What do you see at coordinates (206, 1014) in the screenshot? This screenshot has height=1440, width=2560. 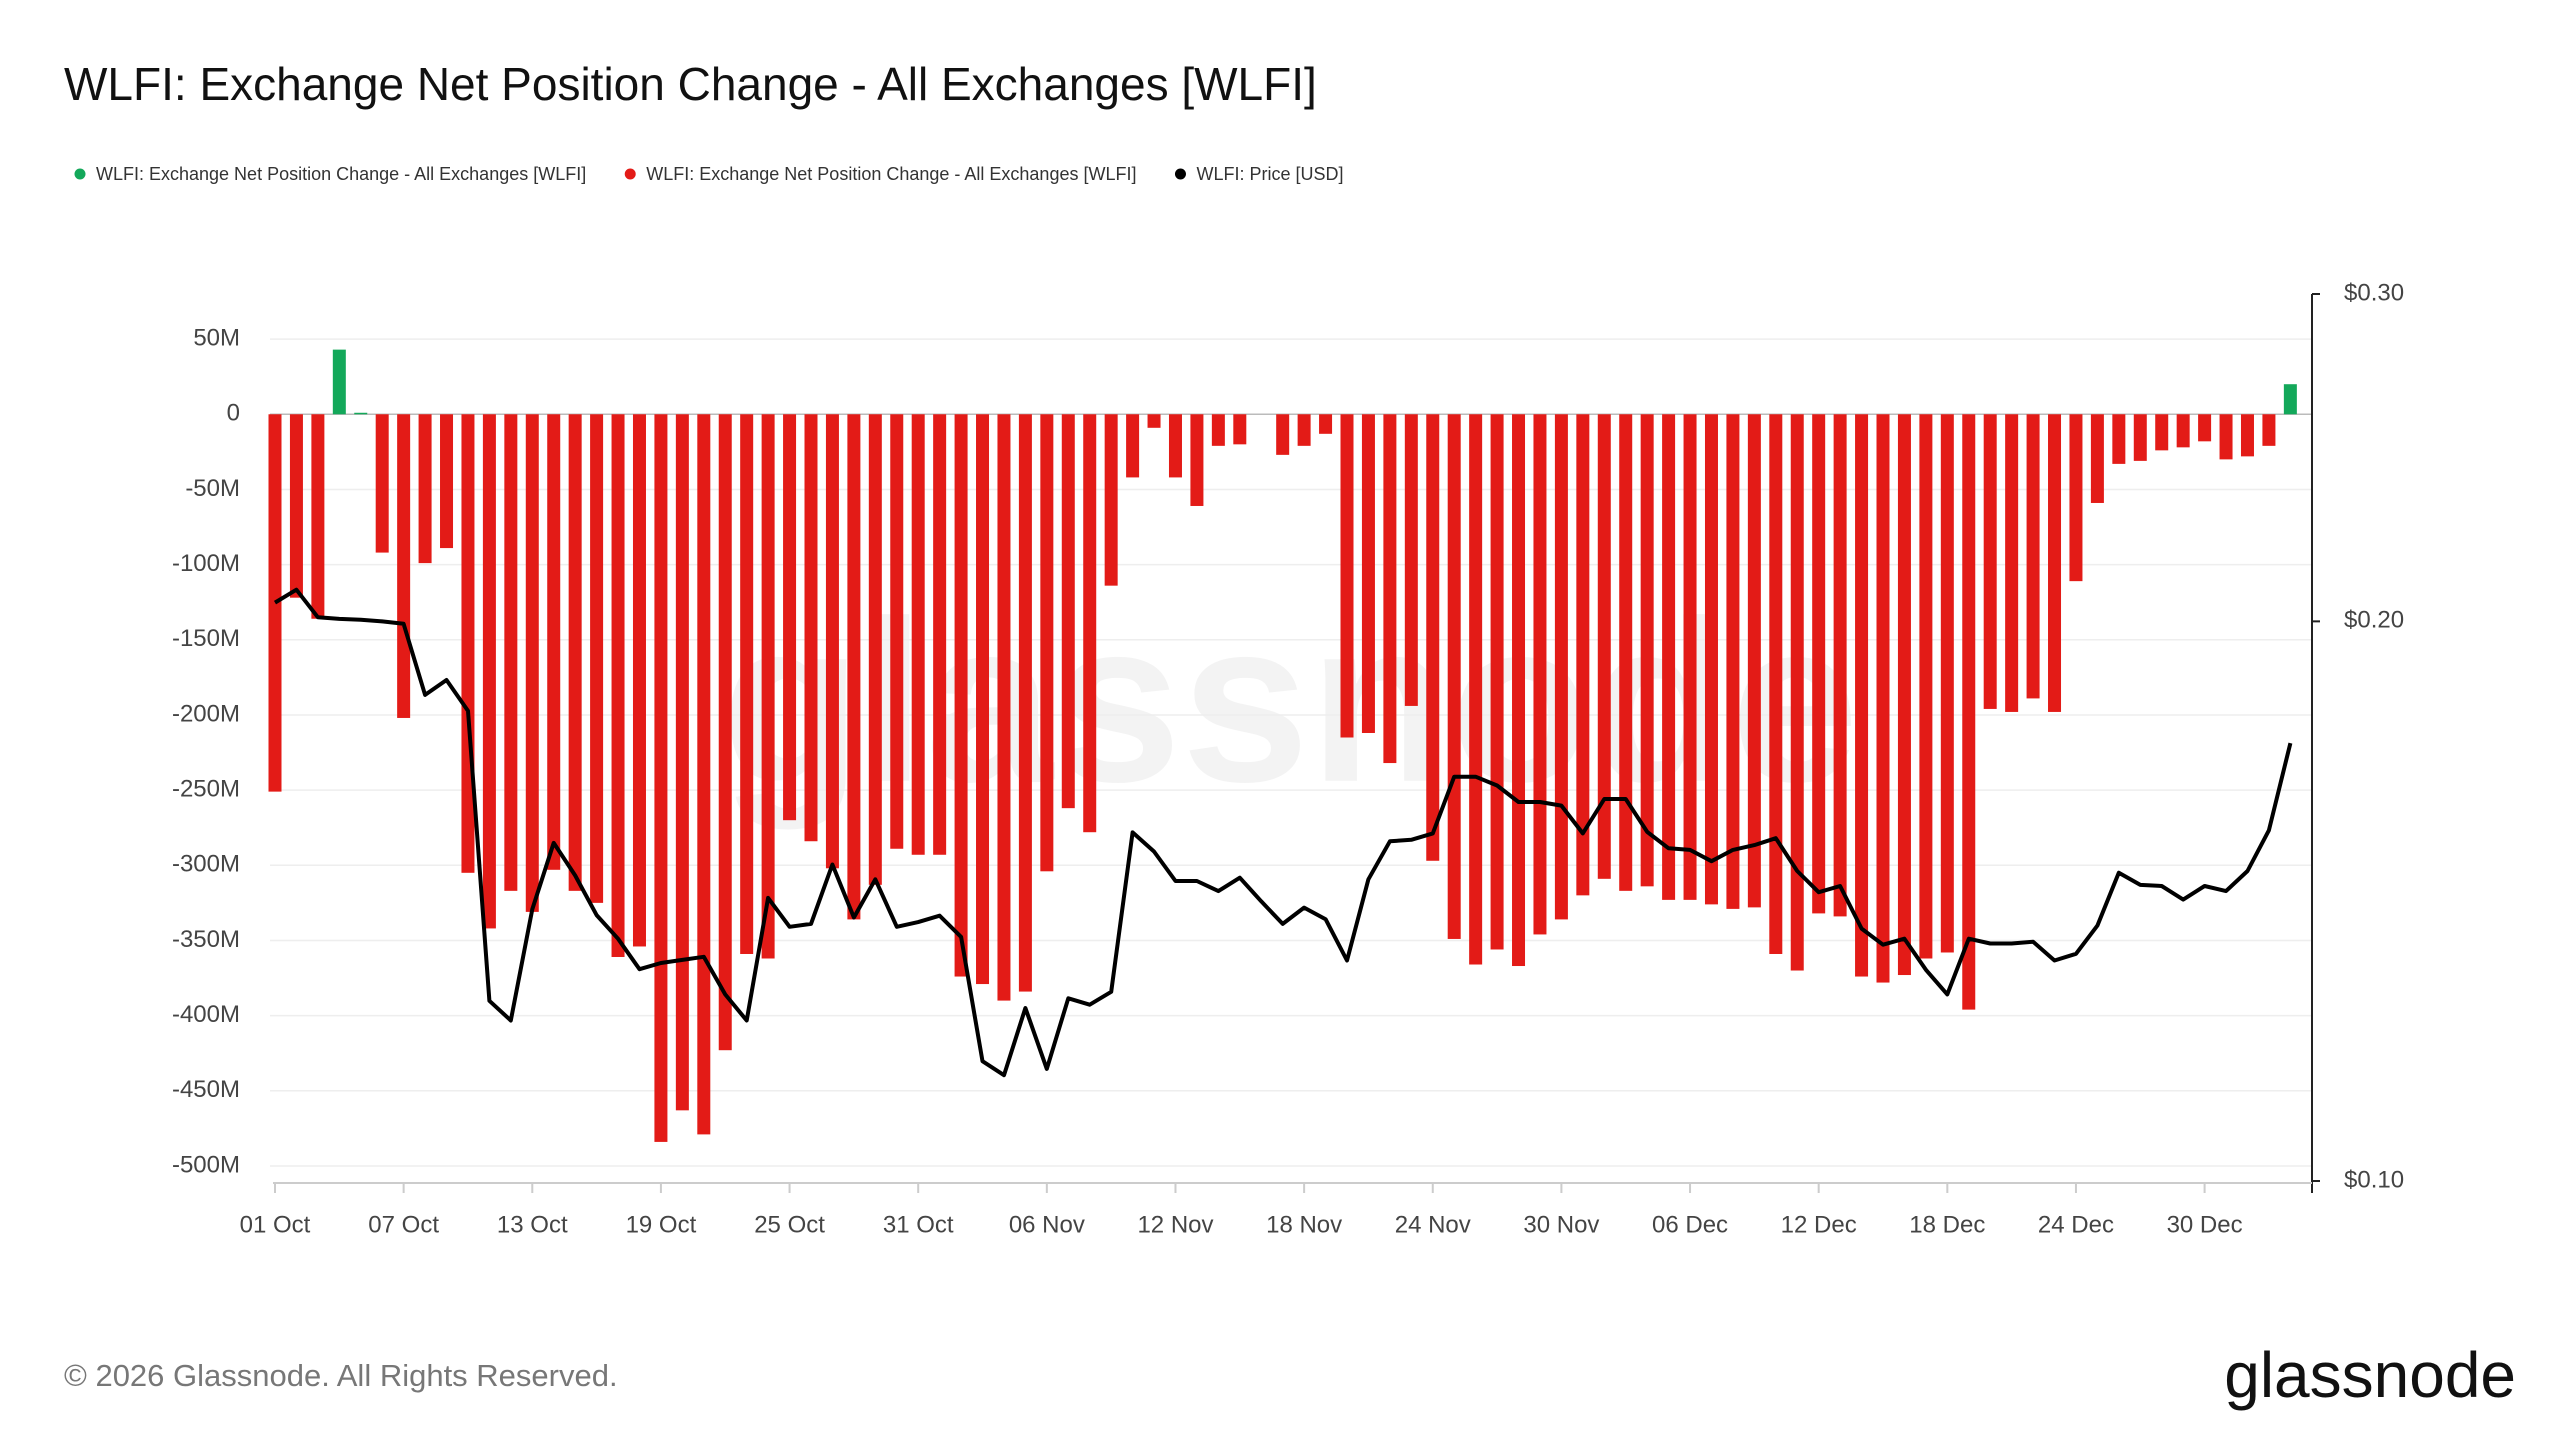 I see `y-tick-label: -400M` at bounding box center [206, 1014].